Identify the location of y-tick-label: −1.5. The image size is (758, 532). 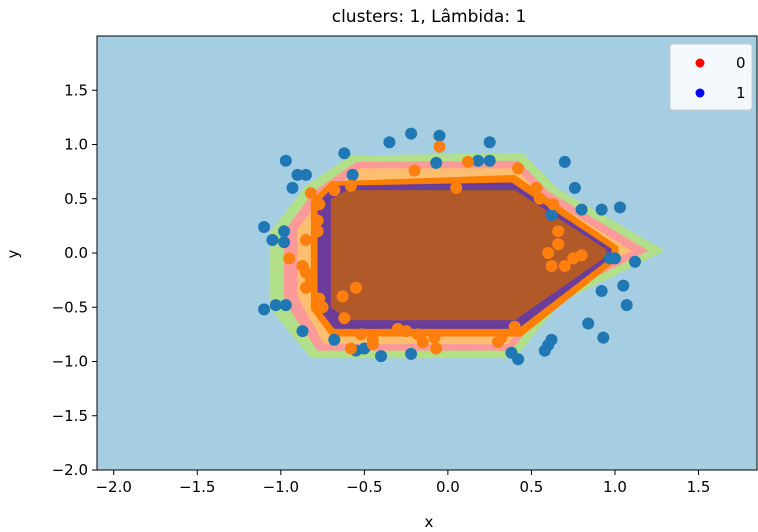
(70, 416).